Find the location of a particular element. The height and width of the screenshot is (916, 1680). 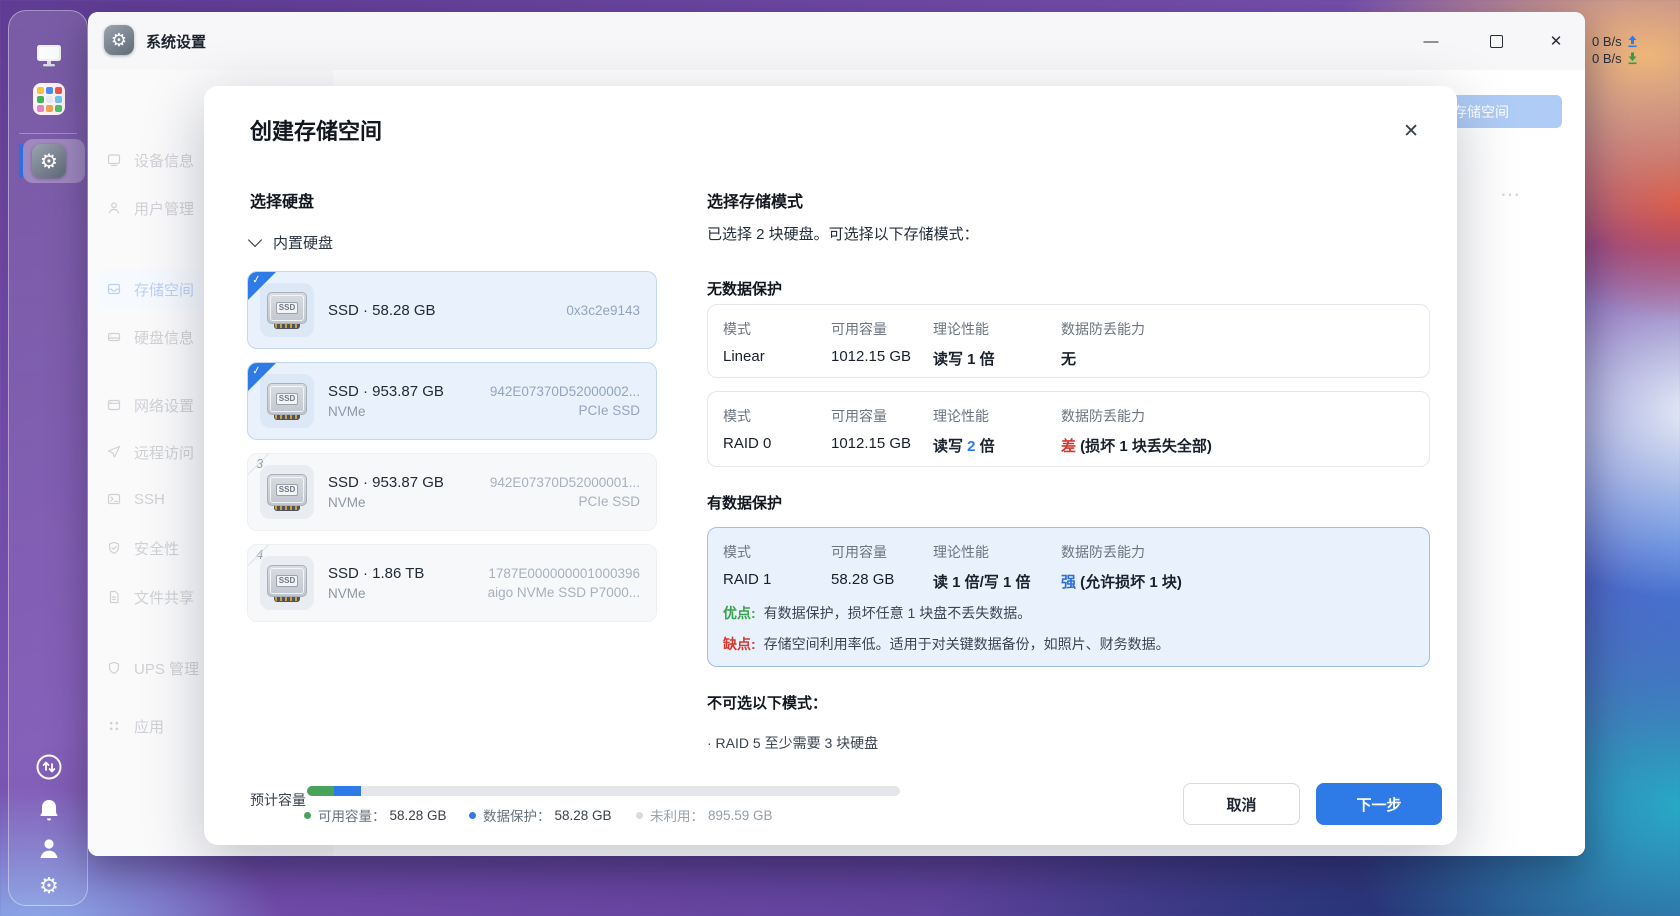

maximize-icon is located at coordinates (1496, 41).